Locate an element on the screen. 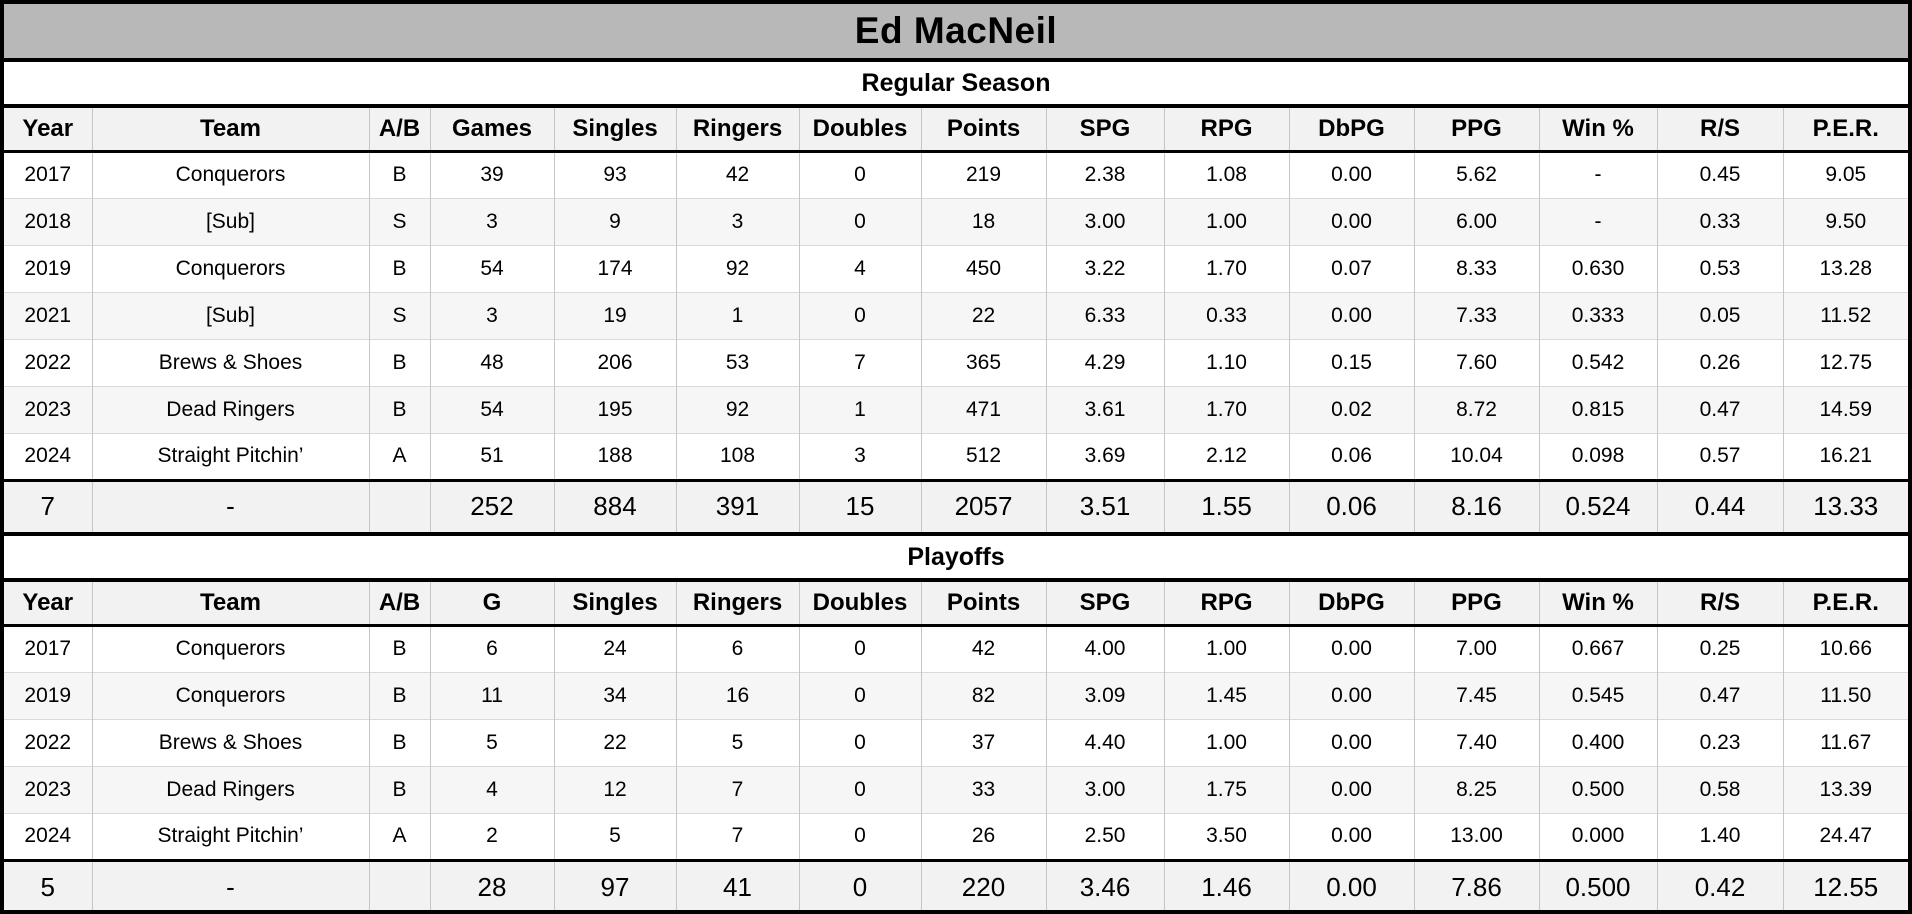  cell: 2021 is located at coordinates (48, 315).